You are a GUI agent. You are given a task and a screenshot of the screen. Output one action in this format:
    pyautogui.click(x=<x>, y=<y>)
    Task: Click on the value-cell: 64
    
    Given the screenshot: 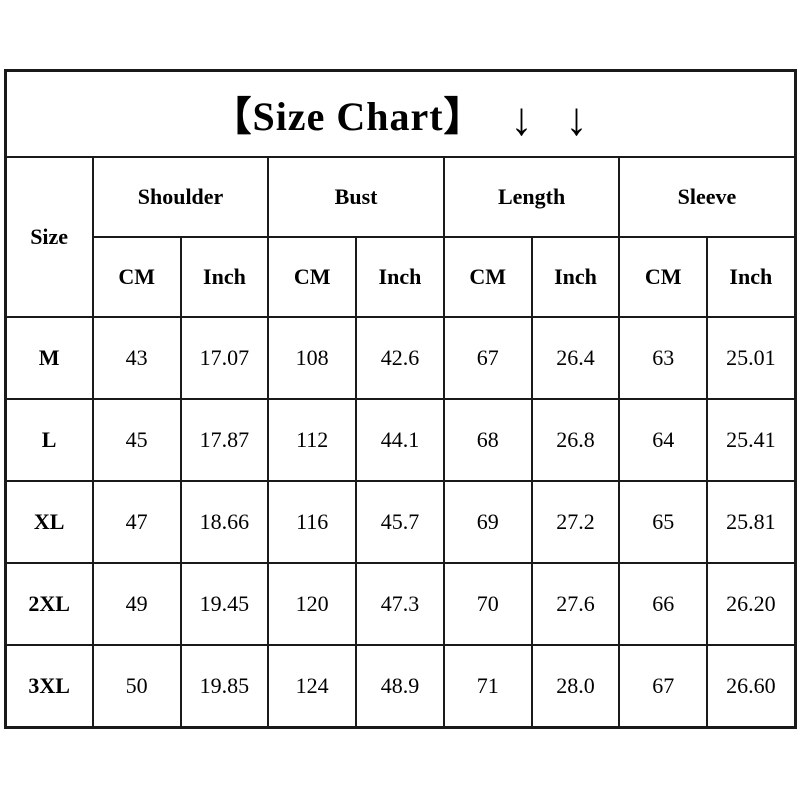 What is the action you would take?
    pyautogui.click(x=663, y=440)
    